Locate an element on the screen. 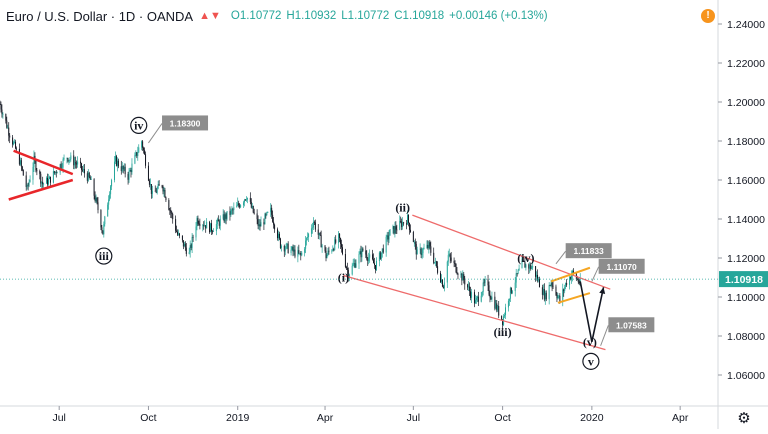  gear-icon: ⚙ is located at coordinates (744, 418).